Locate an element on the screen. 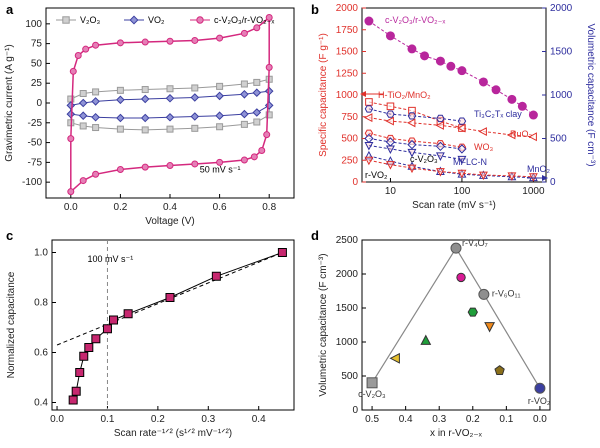 The image size is (600, 448). panel-a-legend-label-2: c-V₂O₃/r-VO₂₋ₓ is located at coordinates (244, 20).